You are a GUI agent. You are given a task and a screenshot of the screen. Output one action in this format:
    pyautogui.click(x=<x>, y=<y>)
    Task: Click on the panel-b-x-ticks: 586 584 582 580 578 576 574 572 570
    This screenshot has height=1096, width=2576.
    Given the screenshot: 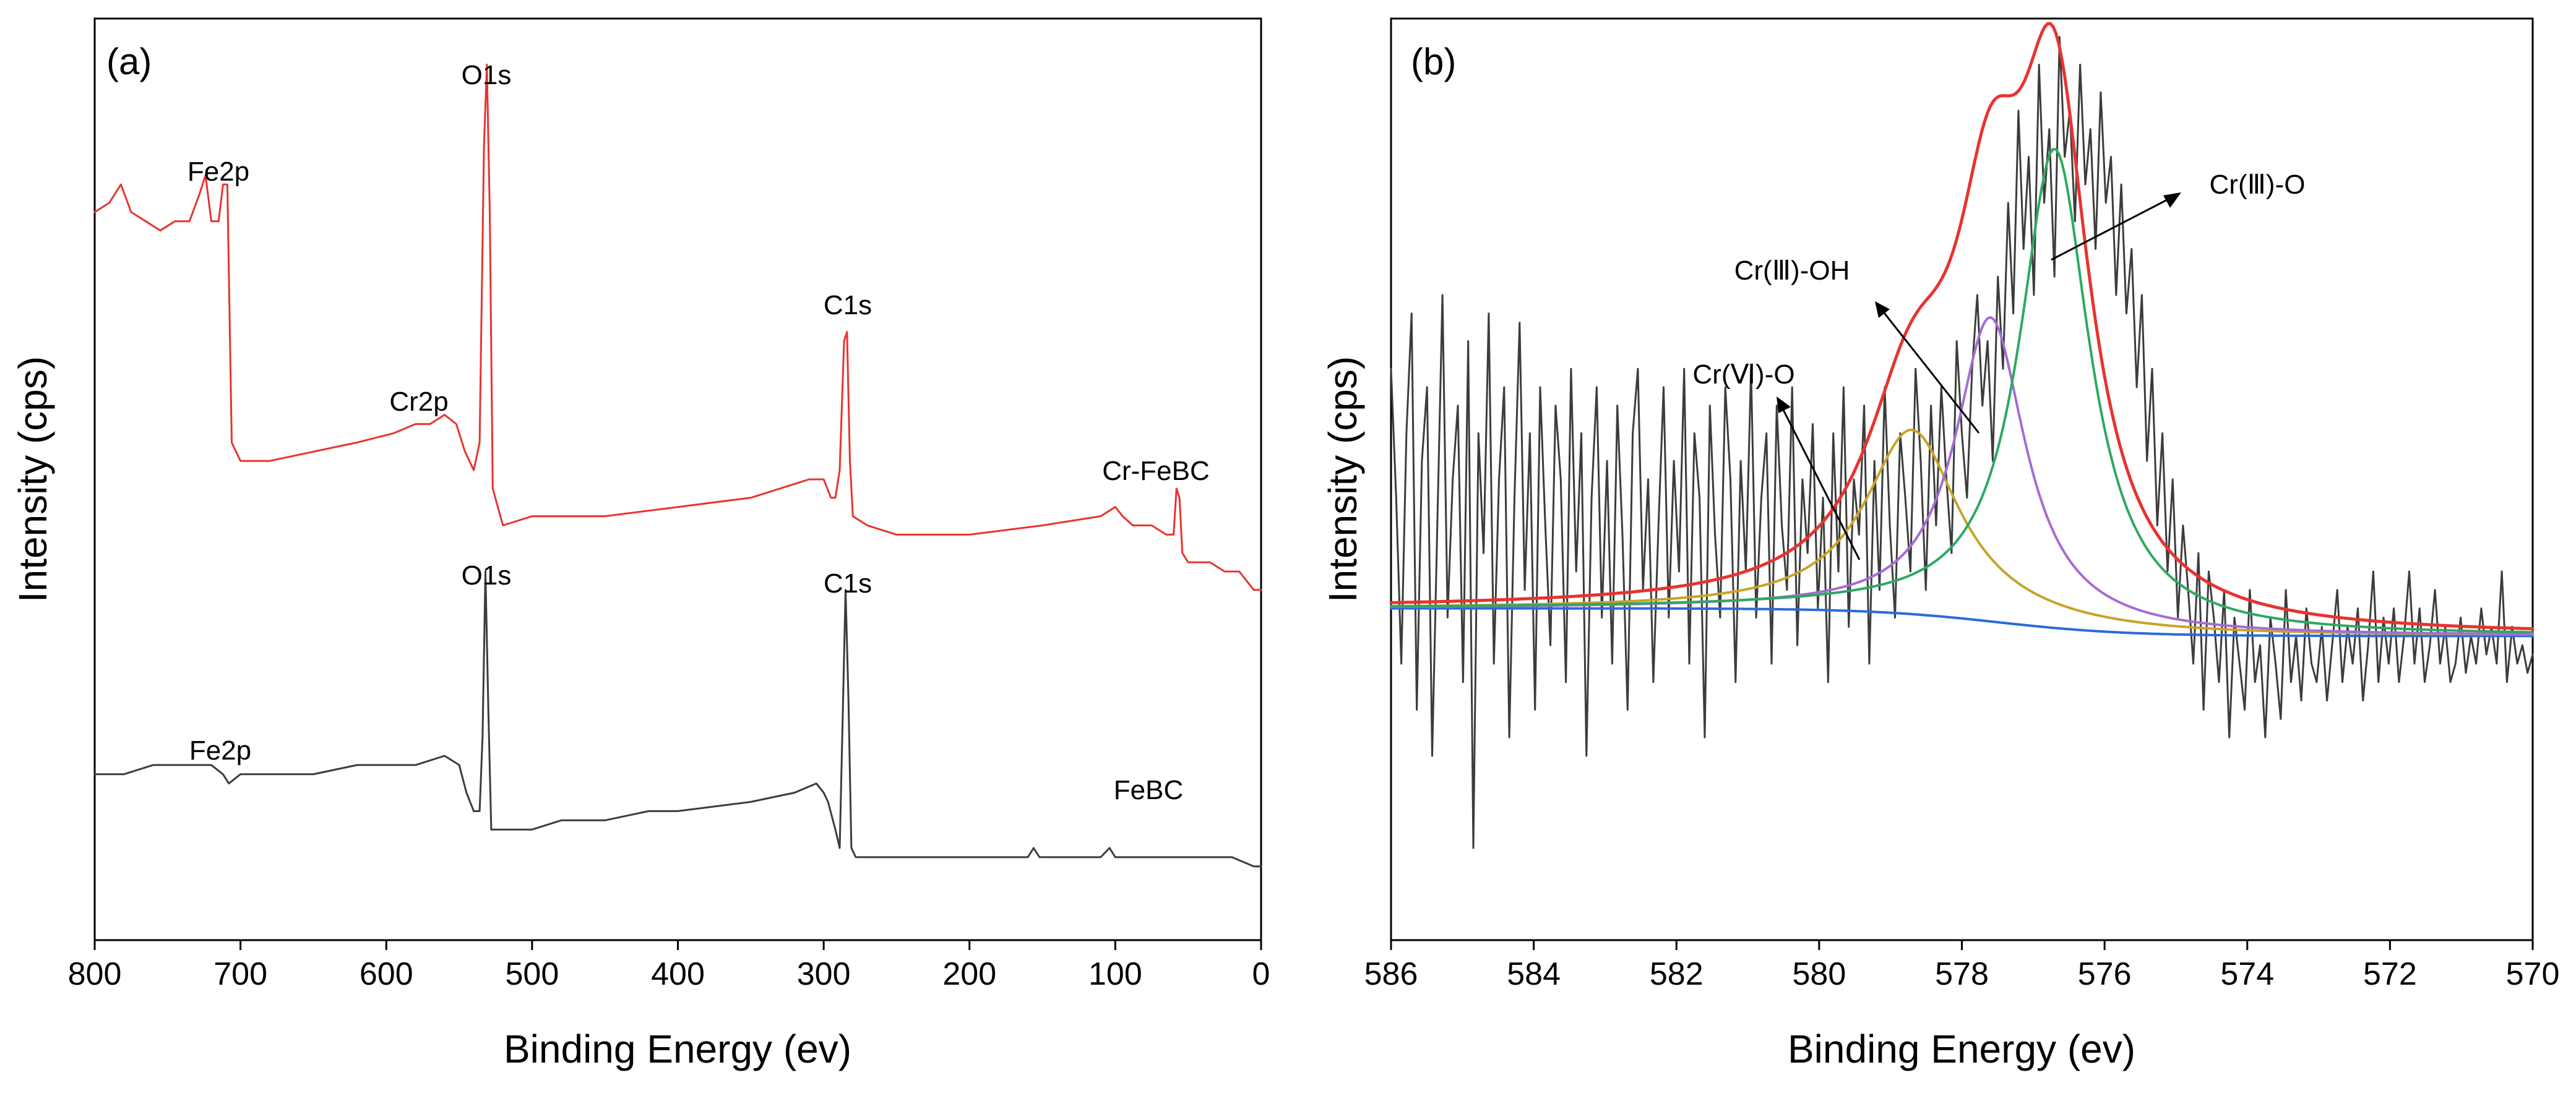 What is the action you would take?
    pyautogui.click(x=1962, y=966)
    